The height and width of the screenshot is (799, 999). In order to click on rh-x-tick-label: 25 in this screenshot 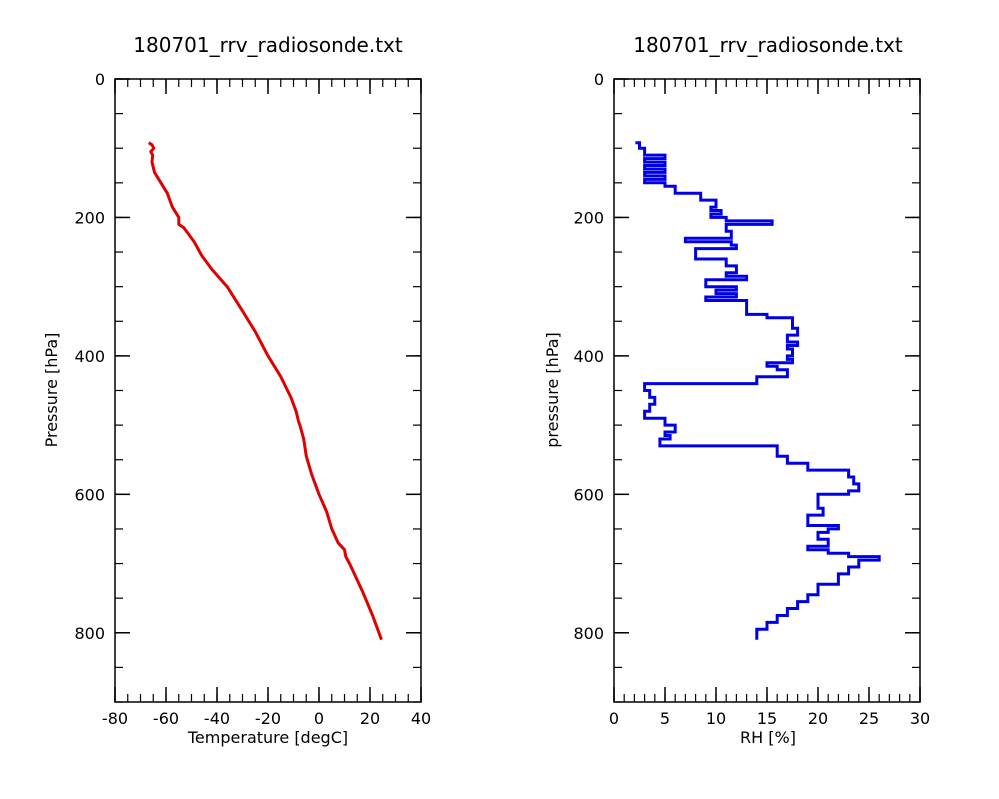, I will do `click(869, 718)`.